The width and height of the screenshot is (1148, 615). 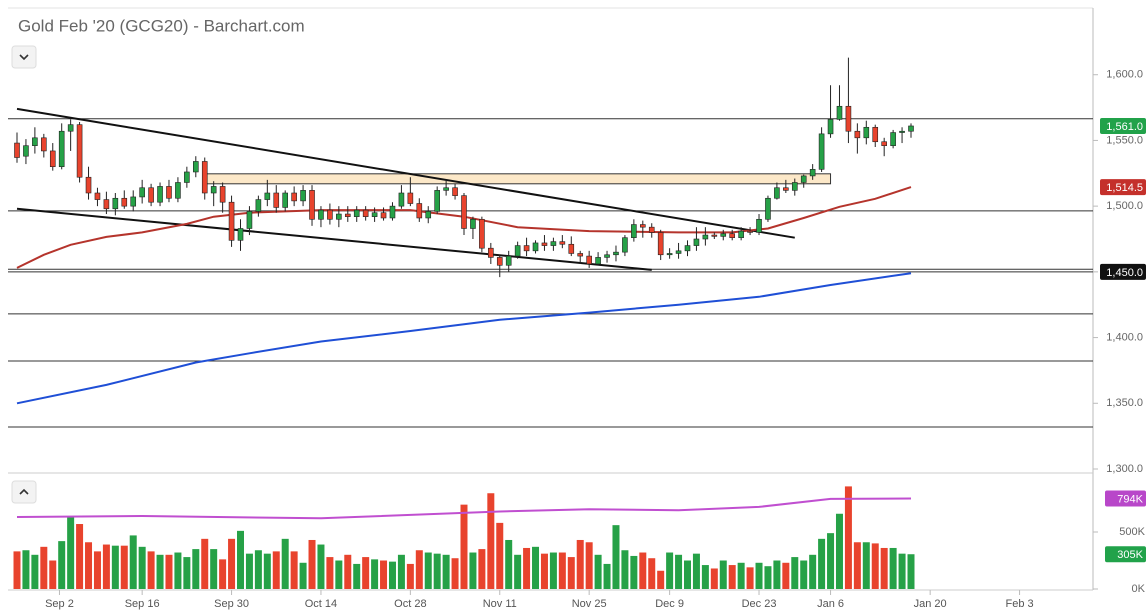 What do you see at coordinates (1124, 140) in the screenshot?
I see `y-tick-label: 1,550.0` at bounding box center [1124, 140].